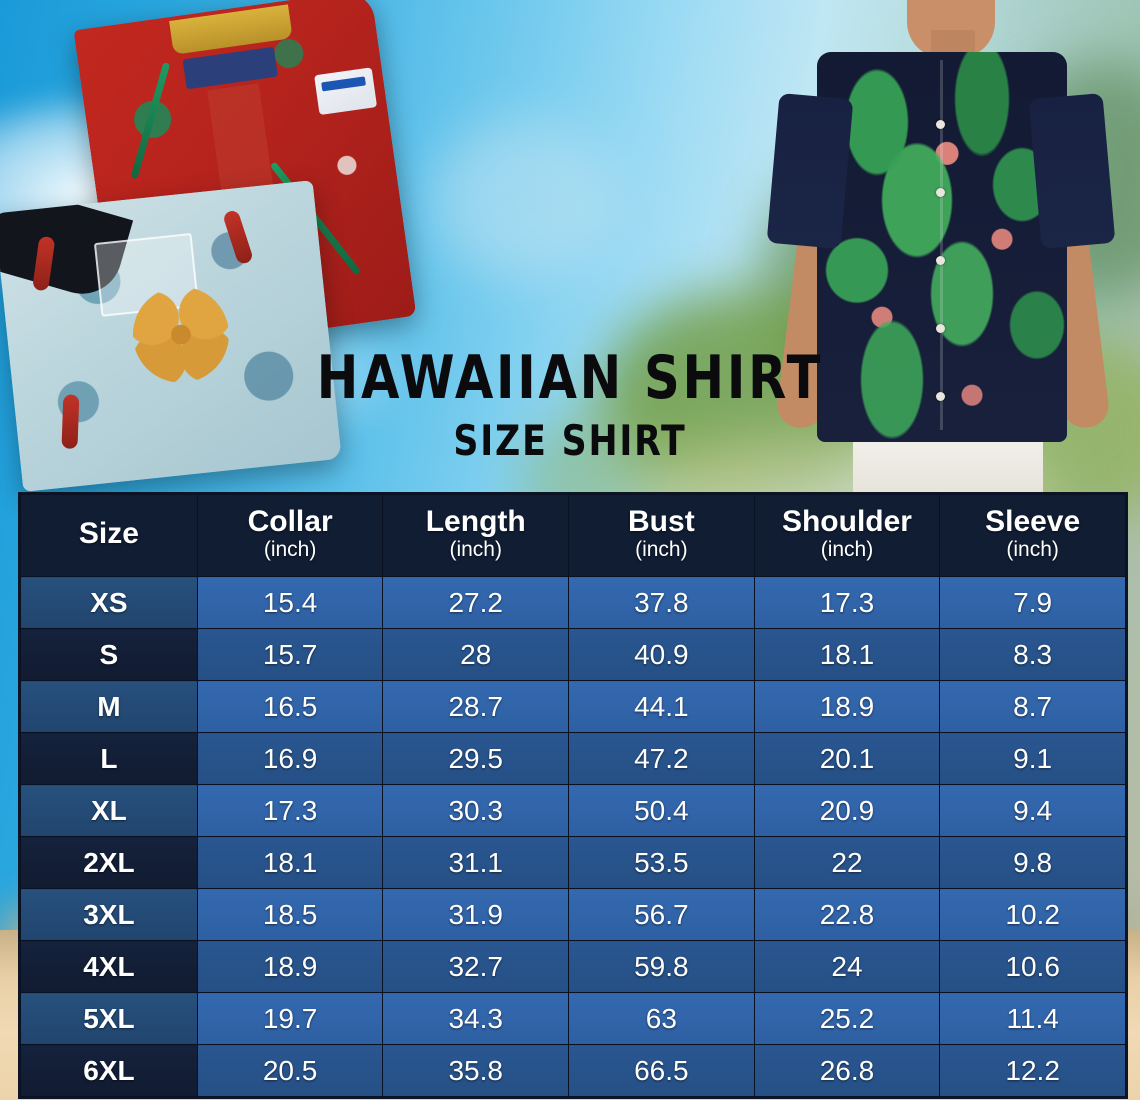 This screenshot has width=1140, height=1100. I want to click on table-row: S 15.7 28 40.9 18.1 8.3, so click(573, 654).